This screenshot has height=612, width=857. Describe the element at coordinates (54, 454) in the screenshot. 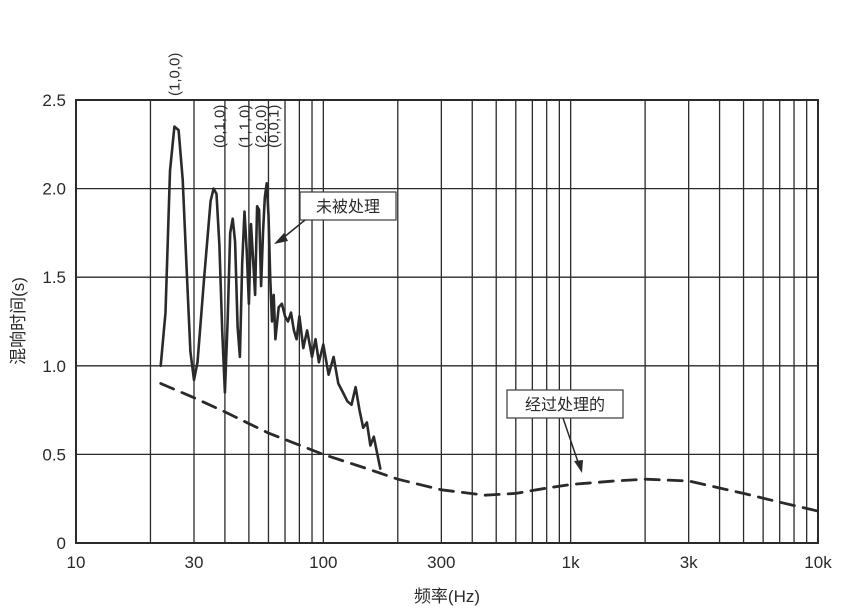

I see `y-tick-label: 0.5` at that location.